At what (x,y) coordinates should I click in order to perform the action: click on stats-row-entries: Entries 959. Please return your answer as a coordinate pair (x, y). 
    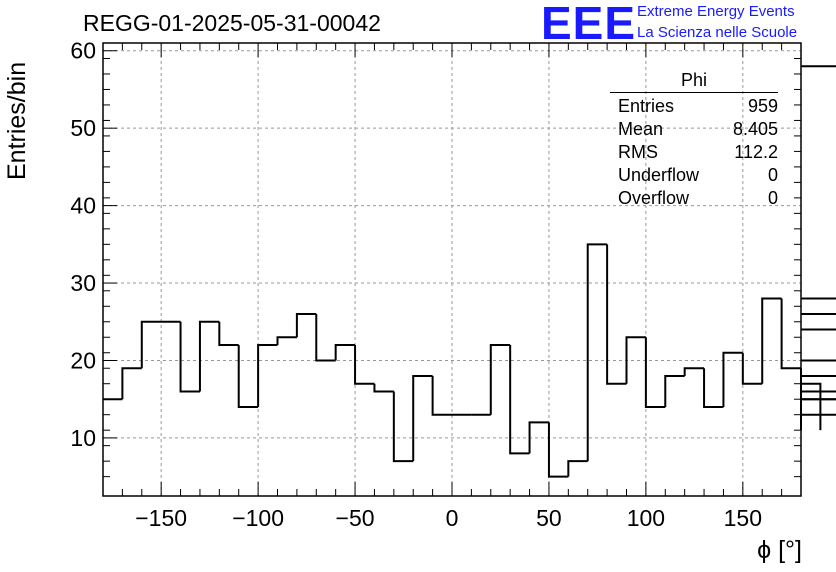
    Looking at the image, I should click on (694, 106).